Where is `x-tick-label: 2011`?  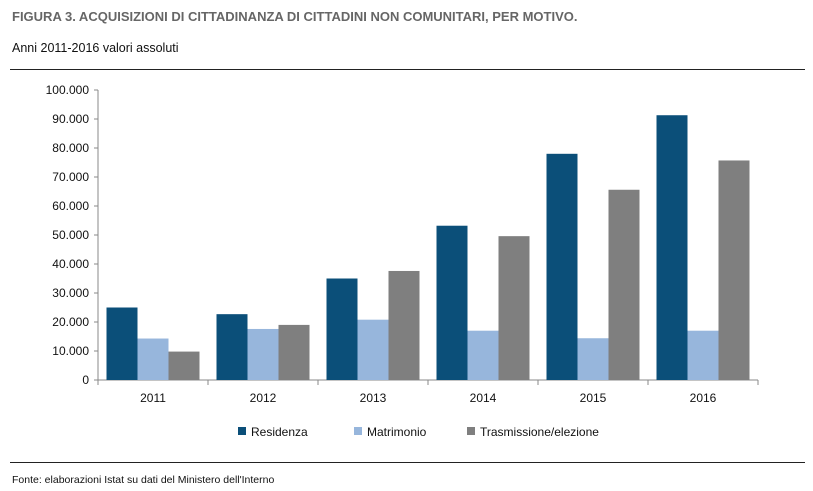
x-tick-label: 2011 is located at coordinates (153, 398).